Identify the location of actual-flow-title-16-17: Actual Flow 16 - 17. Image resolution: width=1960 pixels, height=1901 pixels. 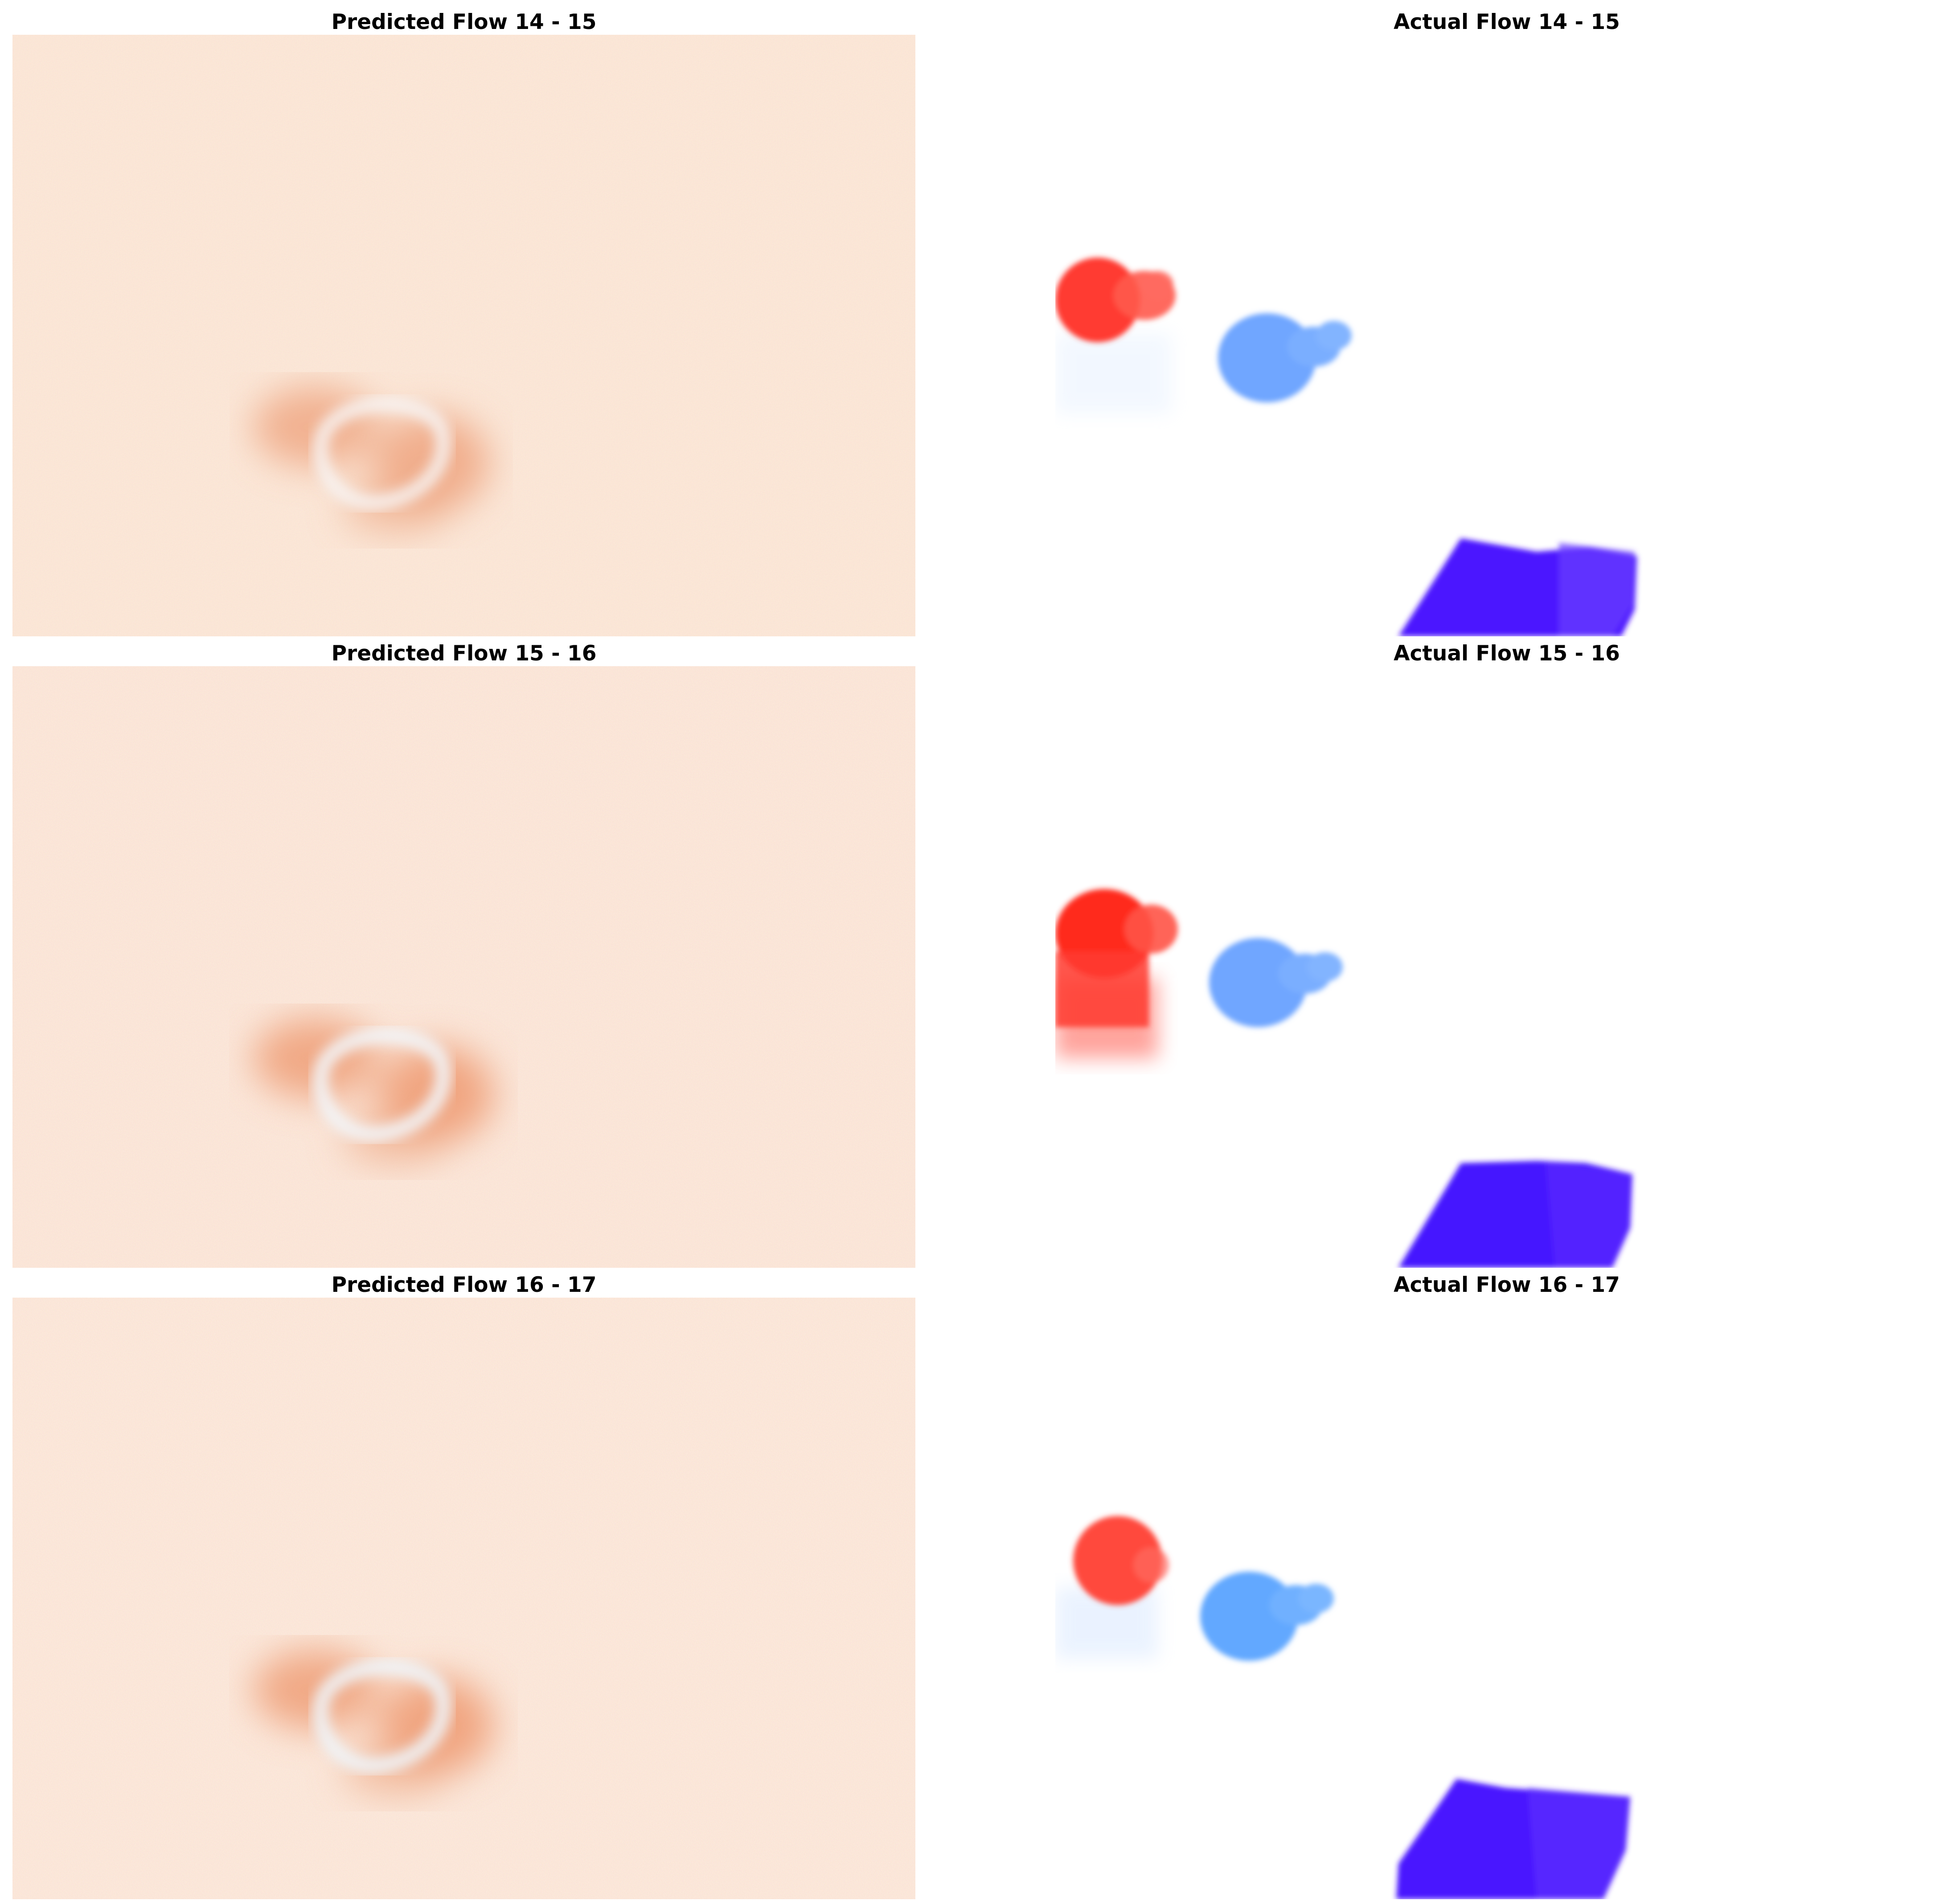
(1507, 1285).